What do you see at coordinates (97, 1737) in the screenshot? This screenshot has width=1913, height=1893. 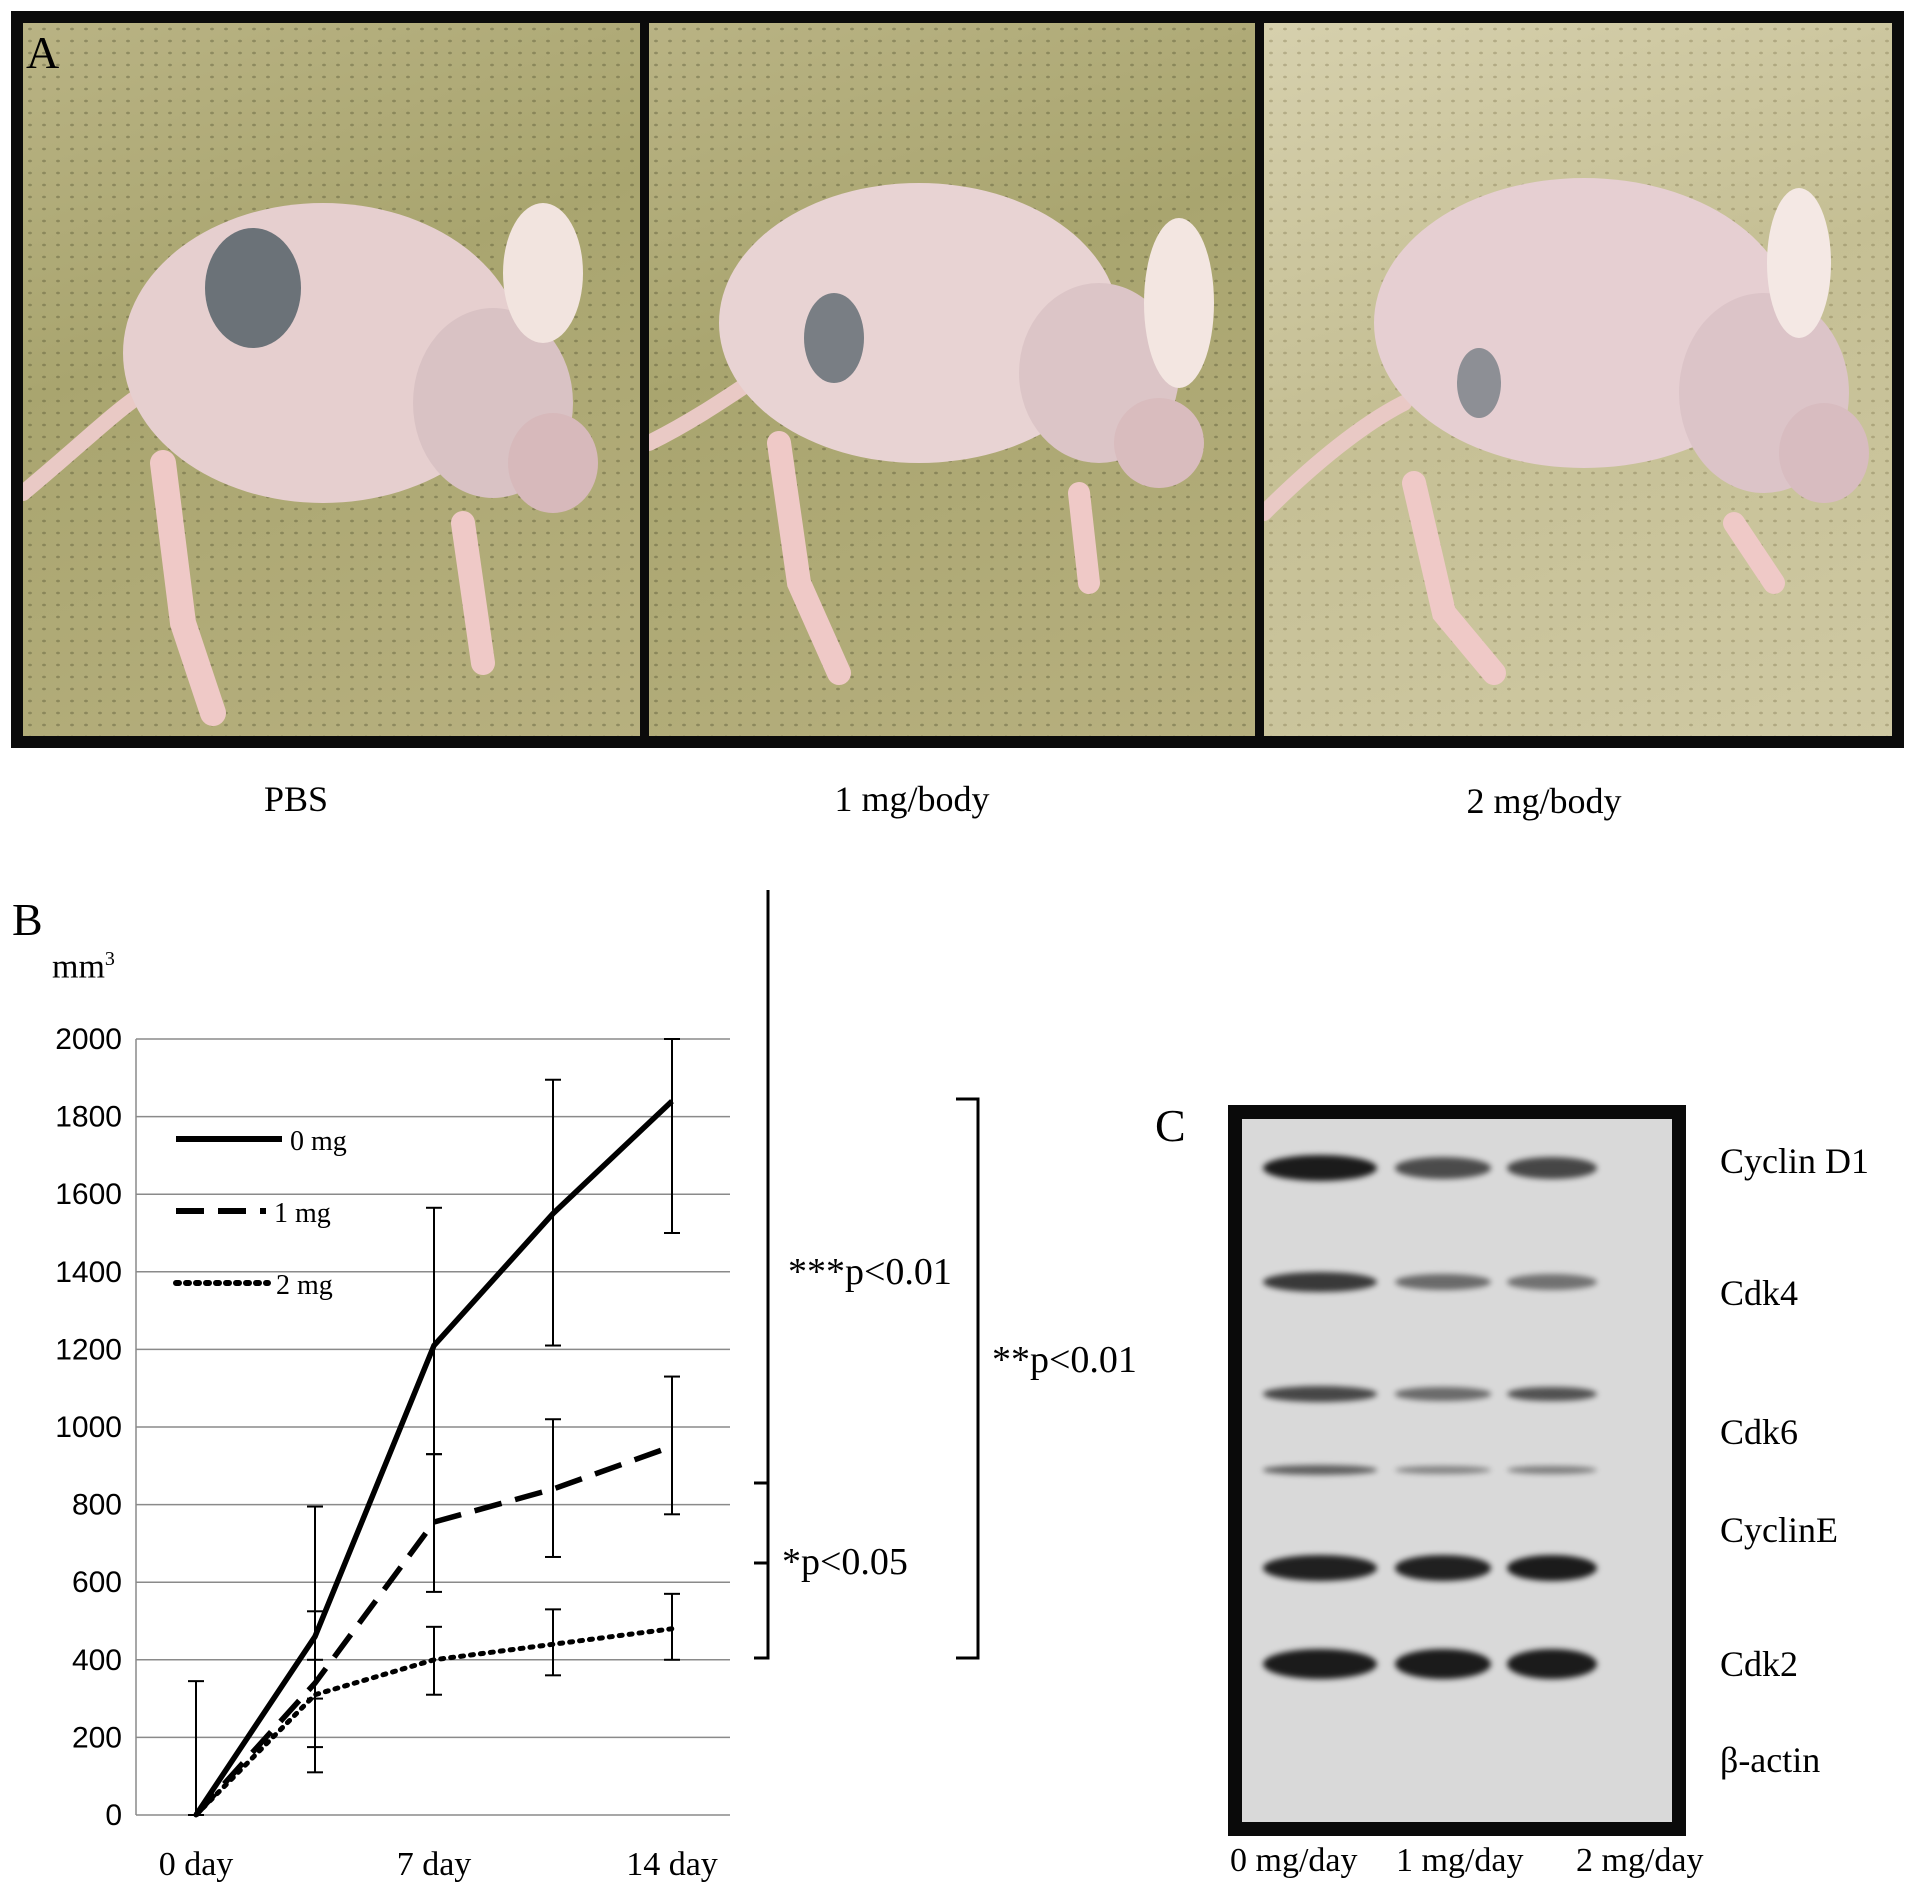 I see `y-tick-label: 200` at bounding box center [97, 1737].